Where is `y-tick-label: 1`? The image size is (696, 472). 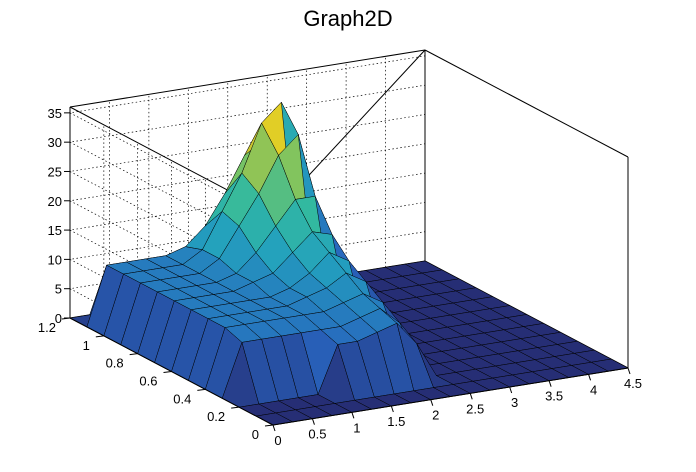
y-tick-label: 1 is located at coordinates (86, 345).